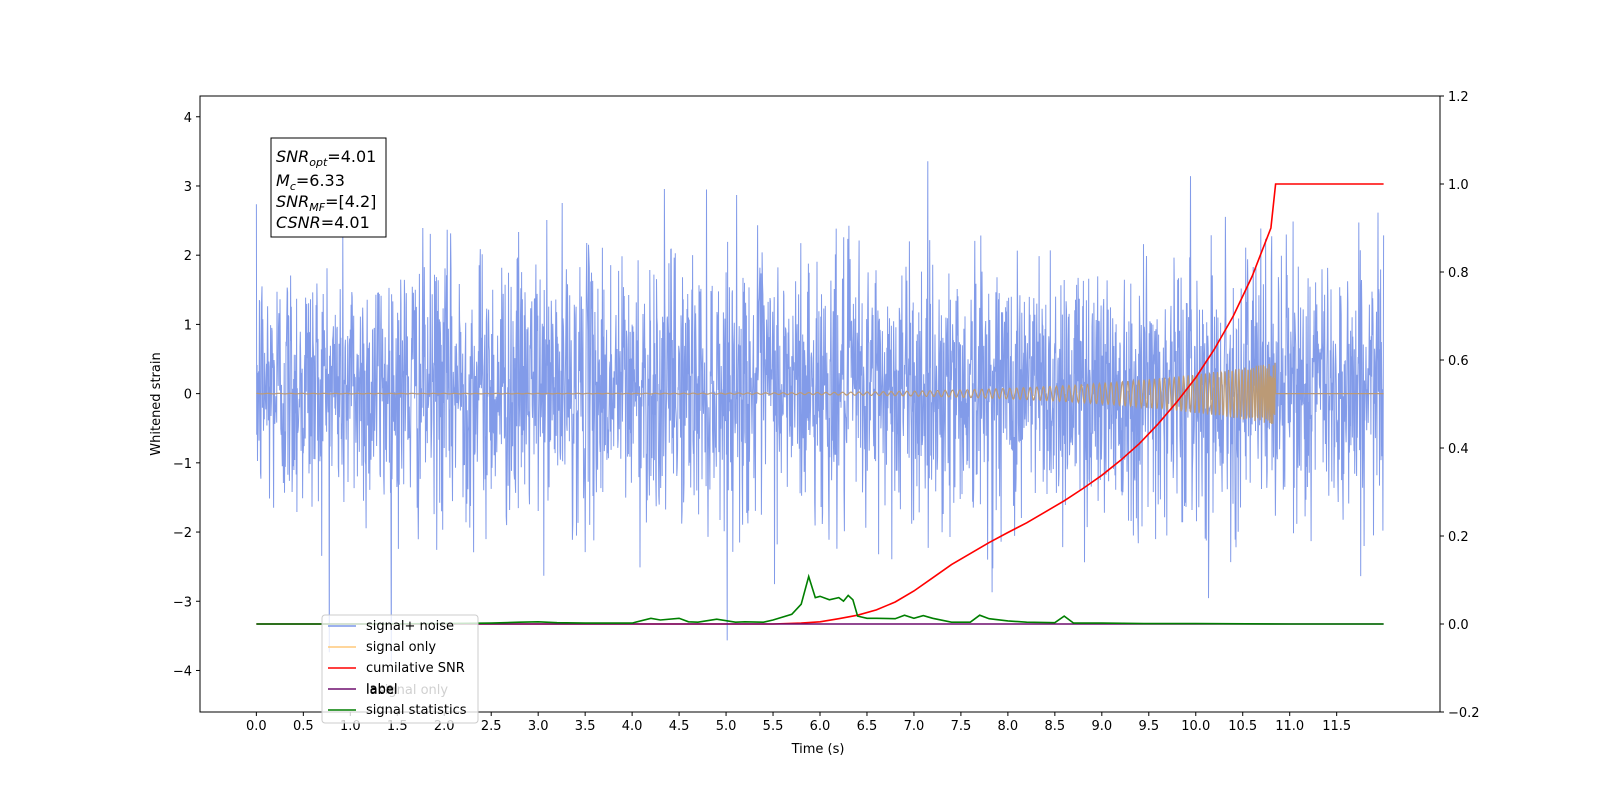 Image resolution: width=1600 pixels, height=800 pixels. I want to click on y2-tick-label: −0.2, so click(1464, 713).